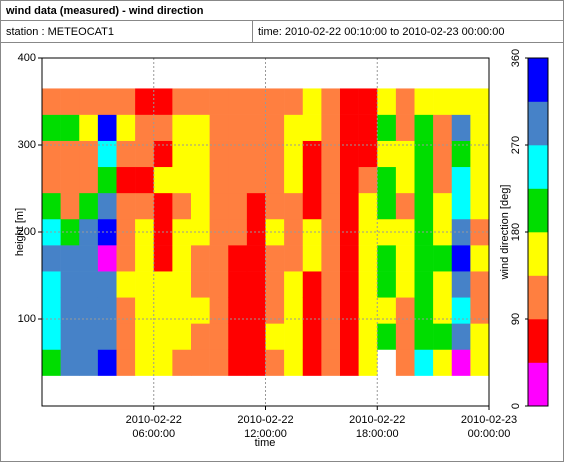 The width and height of the screenshot is (564, 467). What do you see at coordinates (27, 319) in the screenshot?
I see `y-tick-label: 100` at bounding box center [27, 319].